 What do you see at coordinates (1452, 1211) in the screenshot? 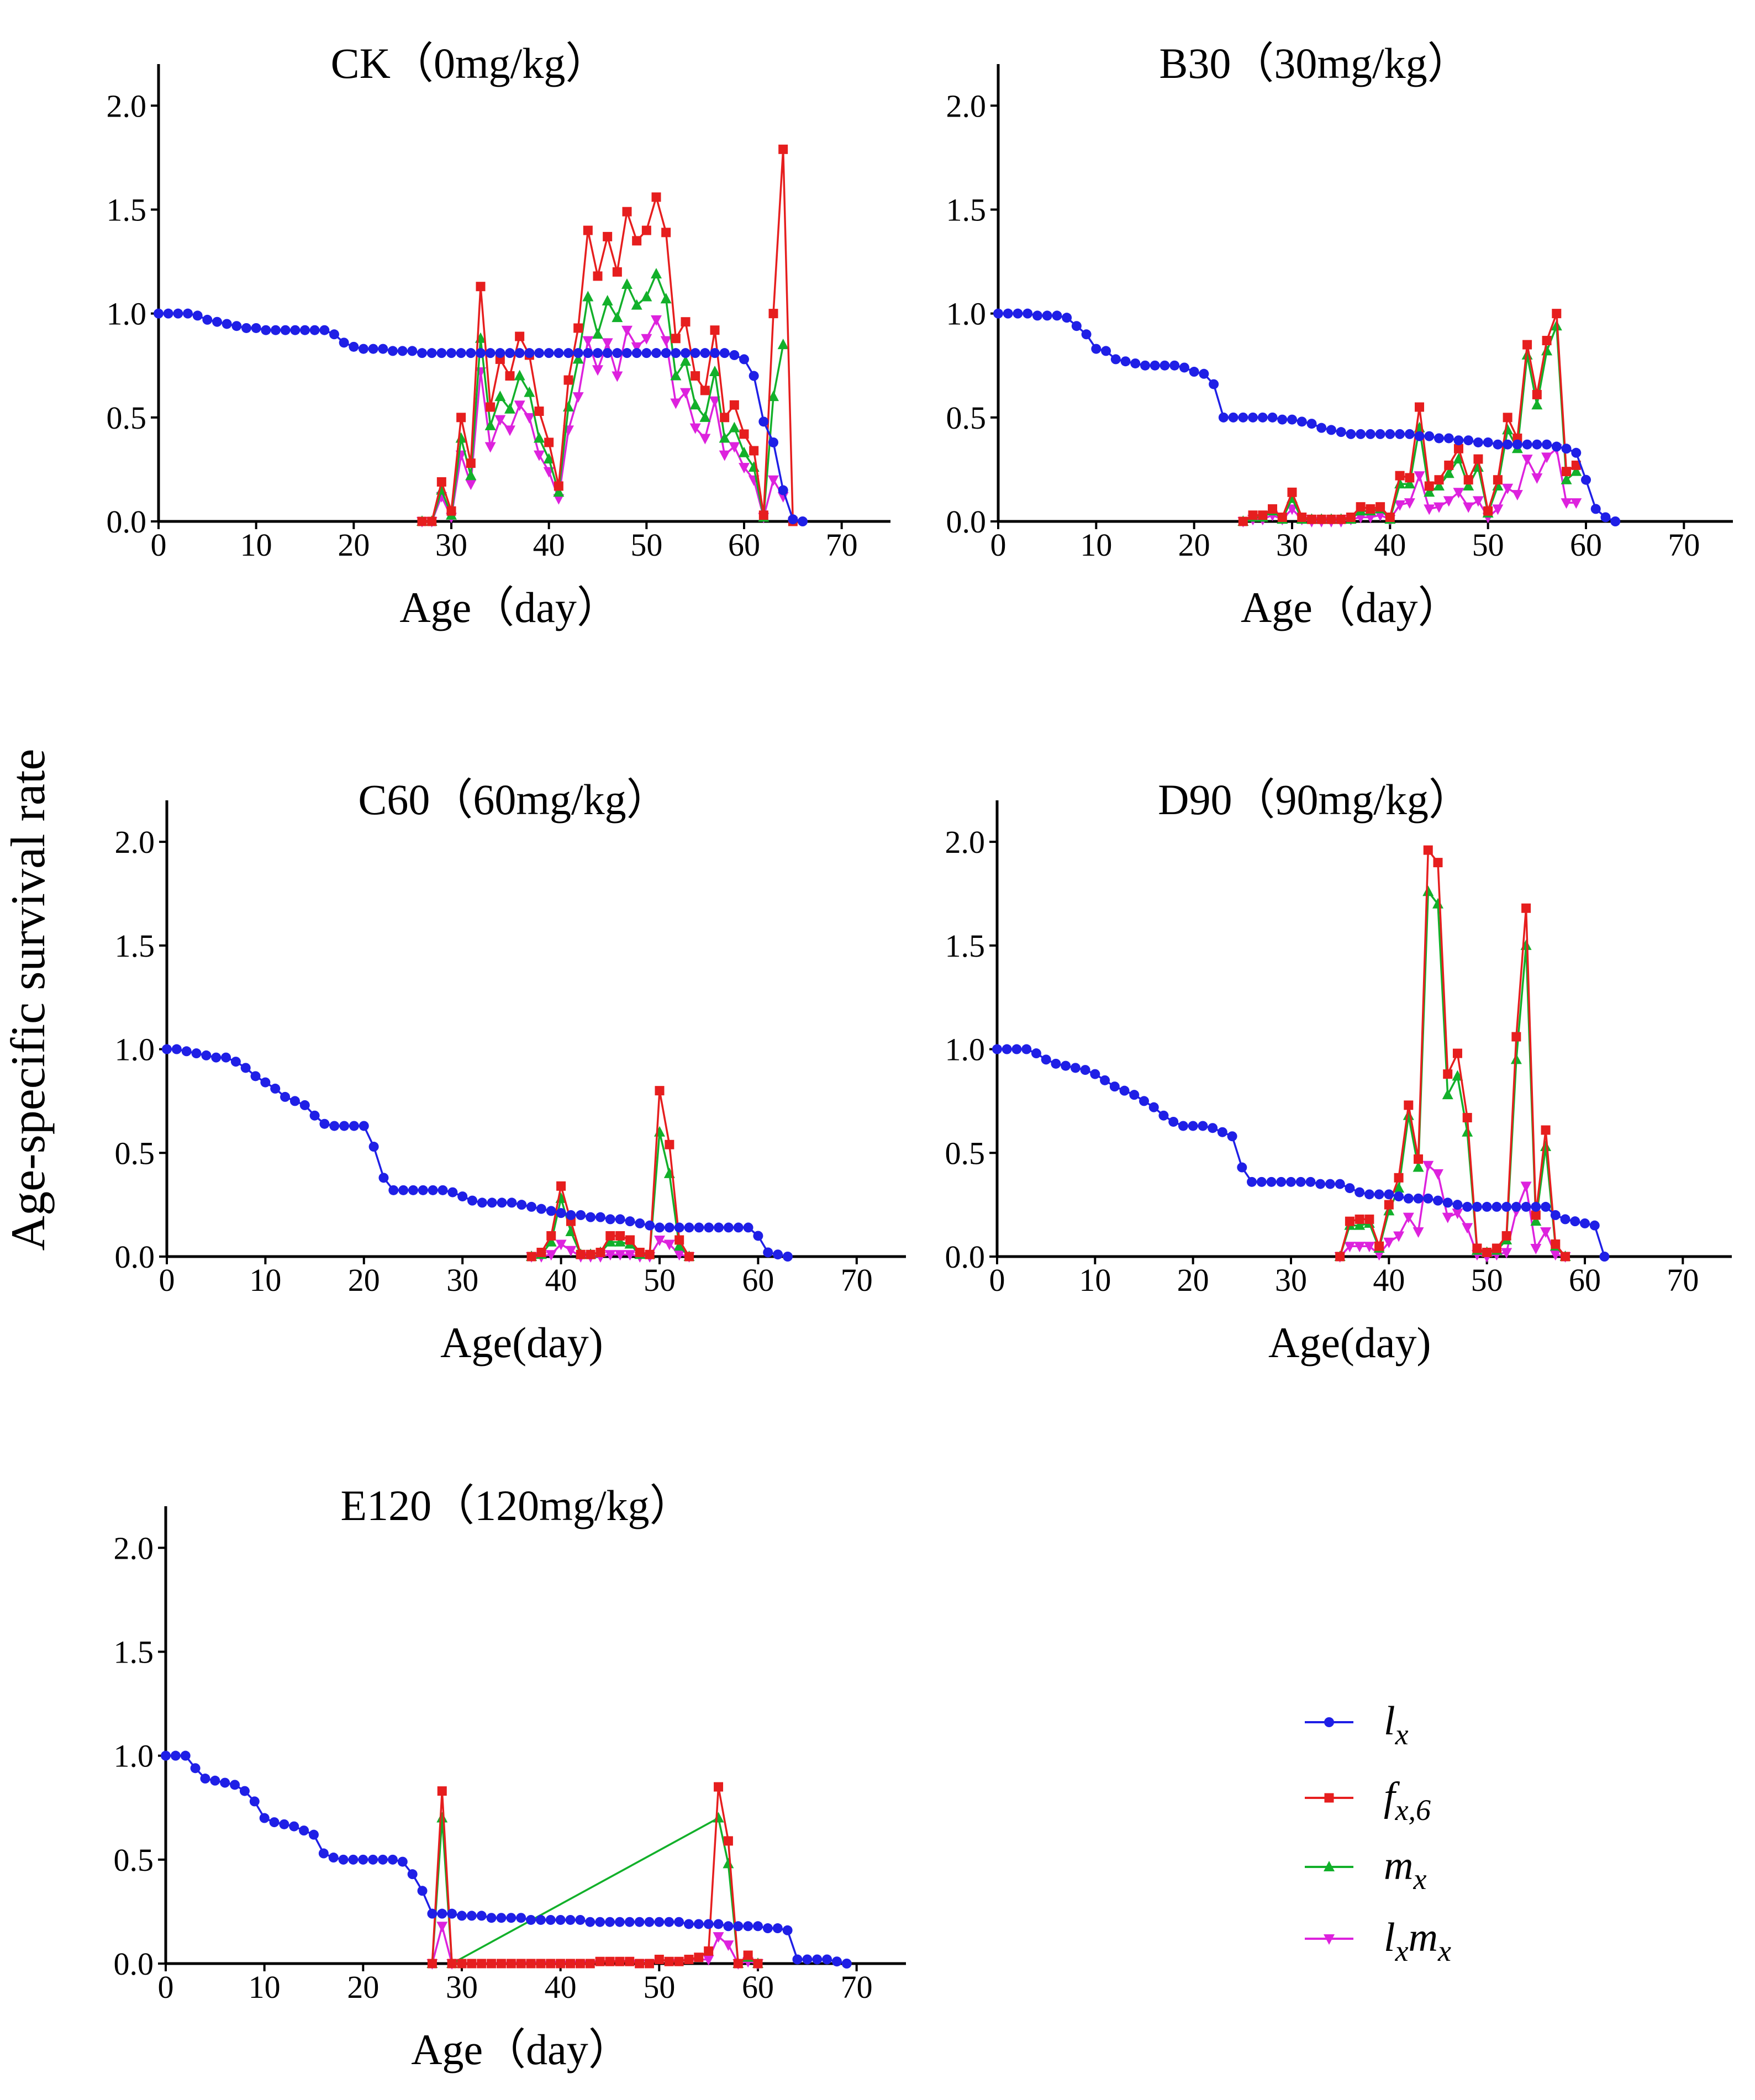
I see `series-lxmx` at bounding box center [1452, 1211].